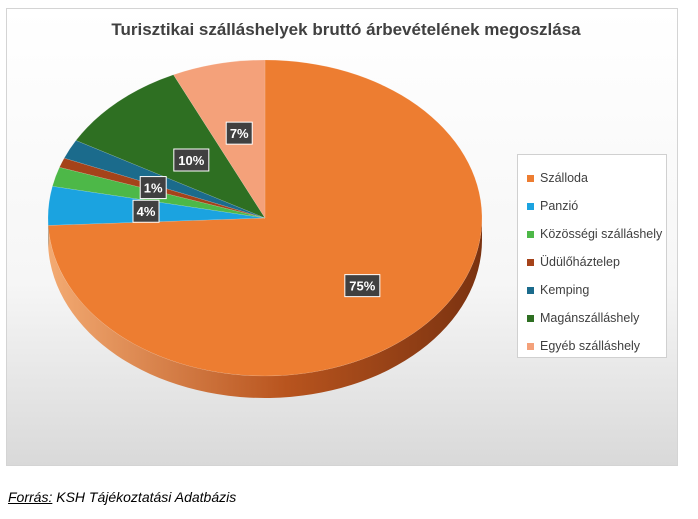 This screenshot has height=519, width=698. I want to click on legend-label: Kemping, so click(565, 290).